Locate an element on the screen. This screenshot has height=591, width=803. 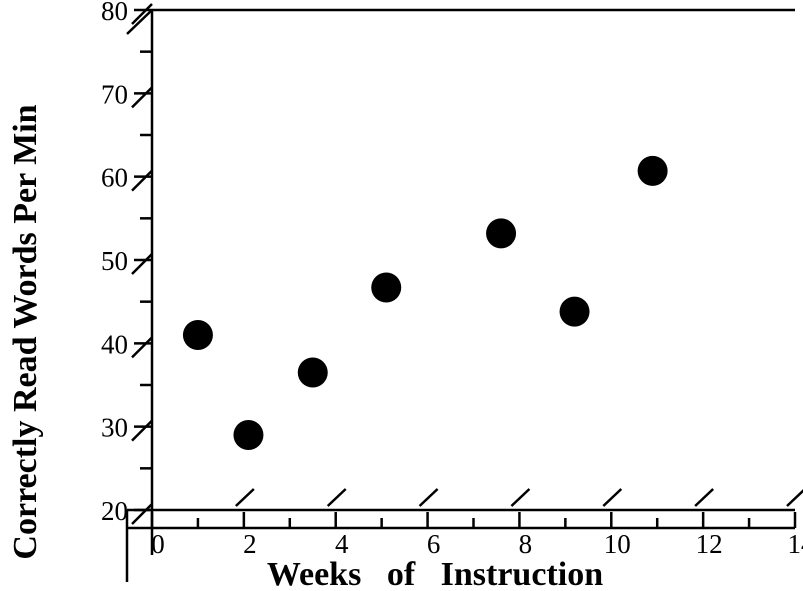
y-tick-label: 70 is located at coordinates (114, 94).